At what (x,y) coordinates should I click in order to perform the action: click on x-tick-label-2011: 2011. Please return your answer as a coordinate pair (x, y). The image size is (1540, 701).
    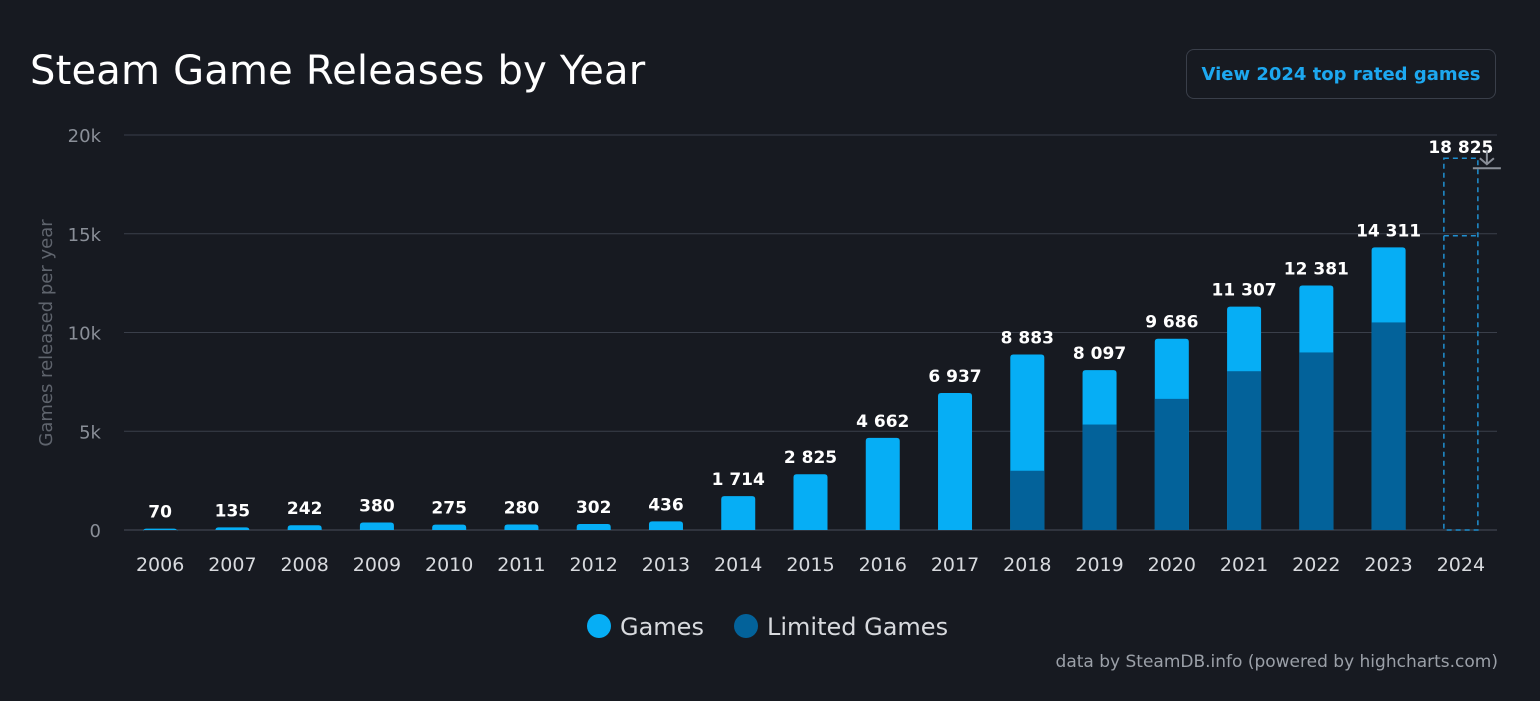
    Looking at the image, I should click on (521, 565).